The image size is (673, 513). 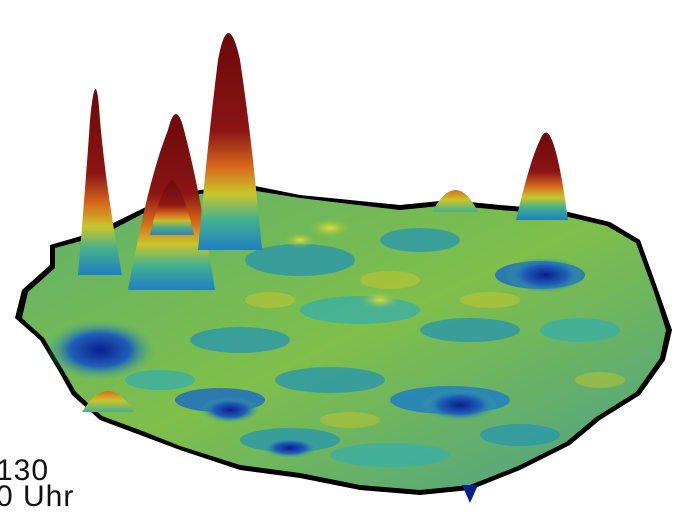 What do you see at coordinates (37, 496) in the screenshot?
I see `time-label-hour: 0 Uhr` at bounding box center [37, 496].